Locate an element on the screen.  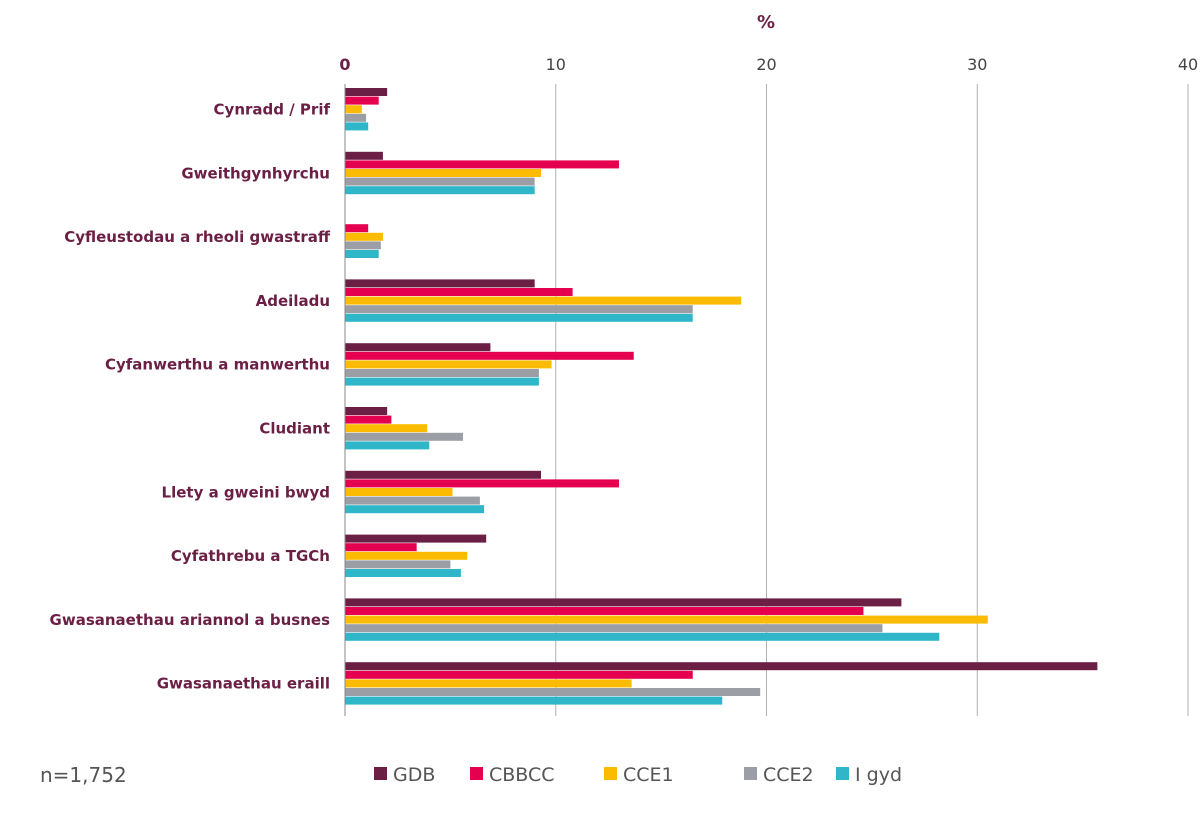
category-label: Gweithgynhyrchu is located at coordinates (255, 173).